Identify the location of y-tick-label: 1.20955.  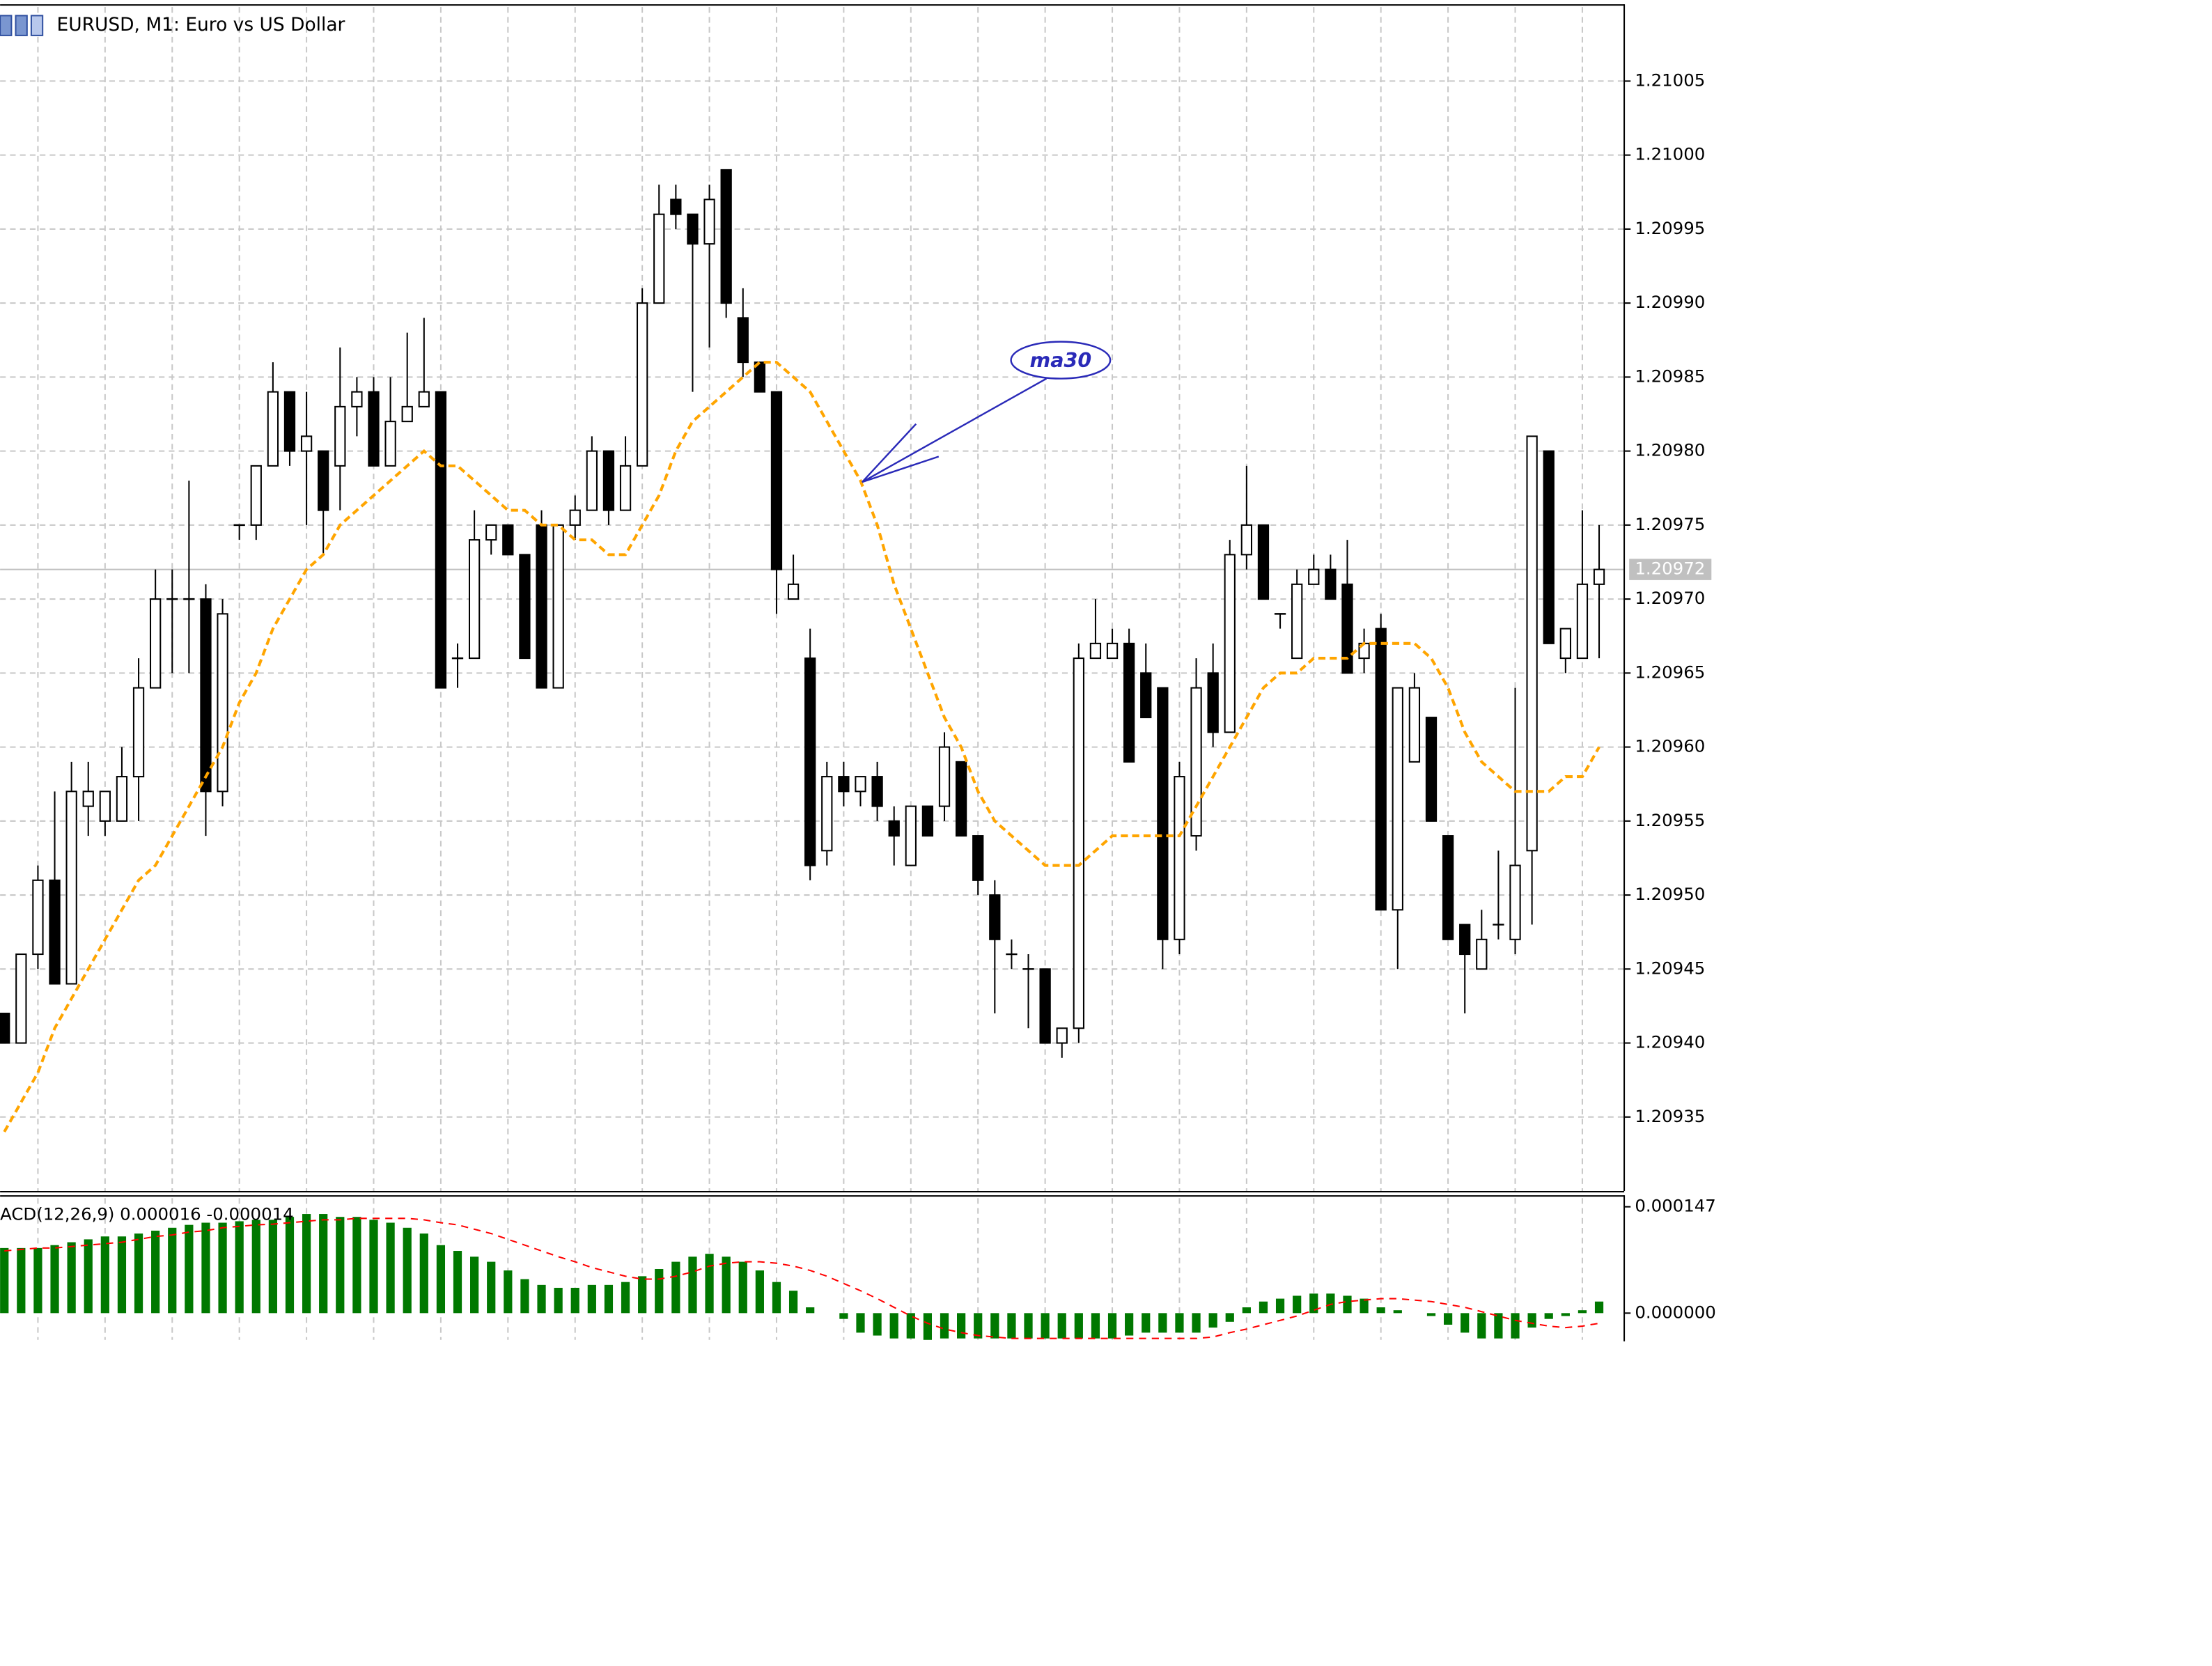
(1670, 820).